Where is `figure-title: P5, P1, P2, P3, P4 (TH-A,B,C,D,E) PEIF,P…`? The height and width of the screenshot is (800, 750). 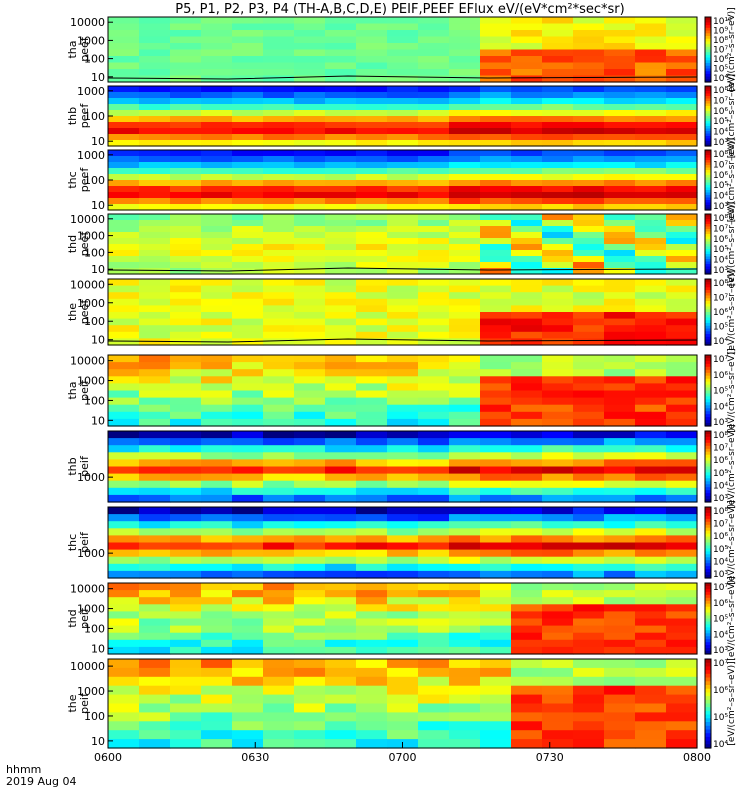 figure-title: P5, P1, P2, P3, P4 (TH-A,B,C,D,E) PEIF,P… is located at coordinates (399, 9).